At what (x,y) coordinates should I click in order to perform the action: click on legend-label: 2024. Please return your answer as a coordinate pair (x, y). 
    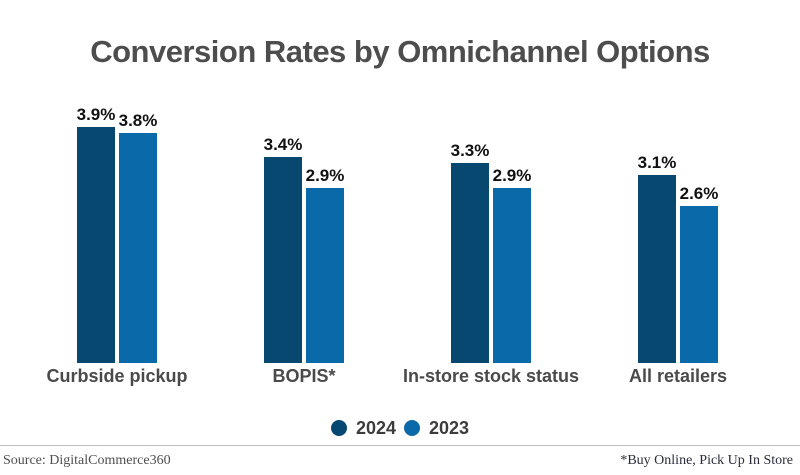
    Looking at the image, I should click on (375, 428).